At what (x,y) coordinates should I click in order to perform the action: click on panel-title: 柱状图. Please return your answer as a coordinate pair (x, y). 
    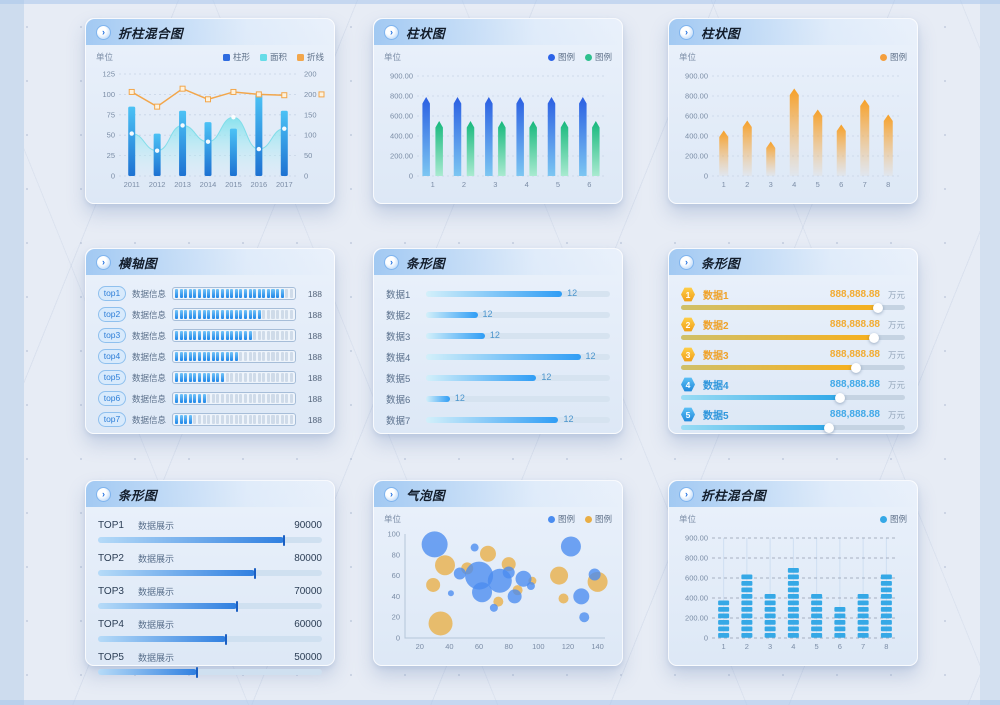
    Looking at the image, I should click on (426, 33).